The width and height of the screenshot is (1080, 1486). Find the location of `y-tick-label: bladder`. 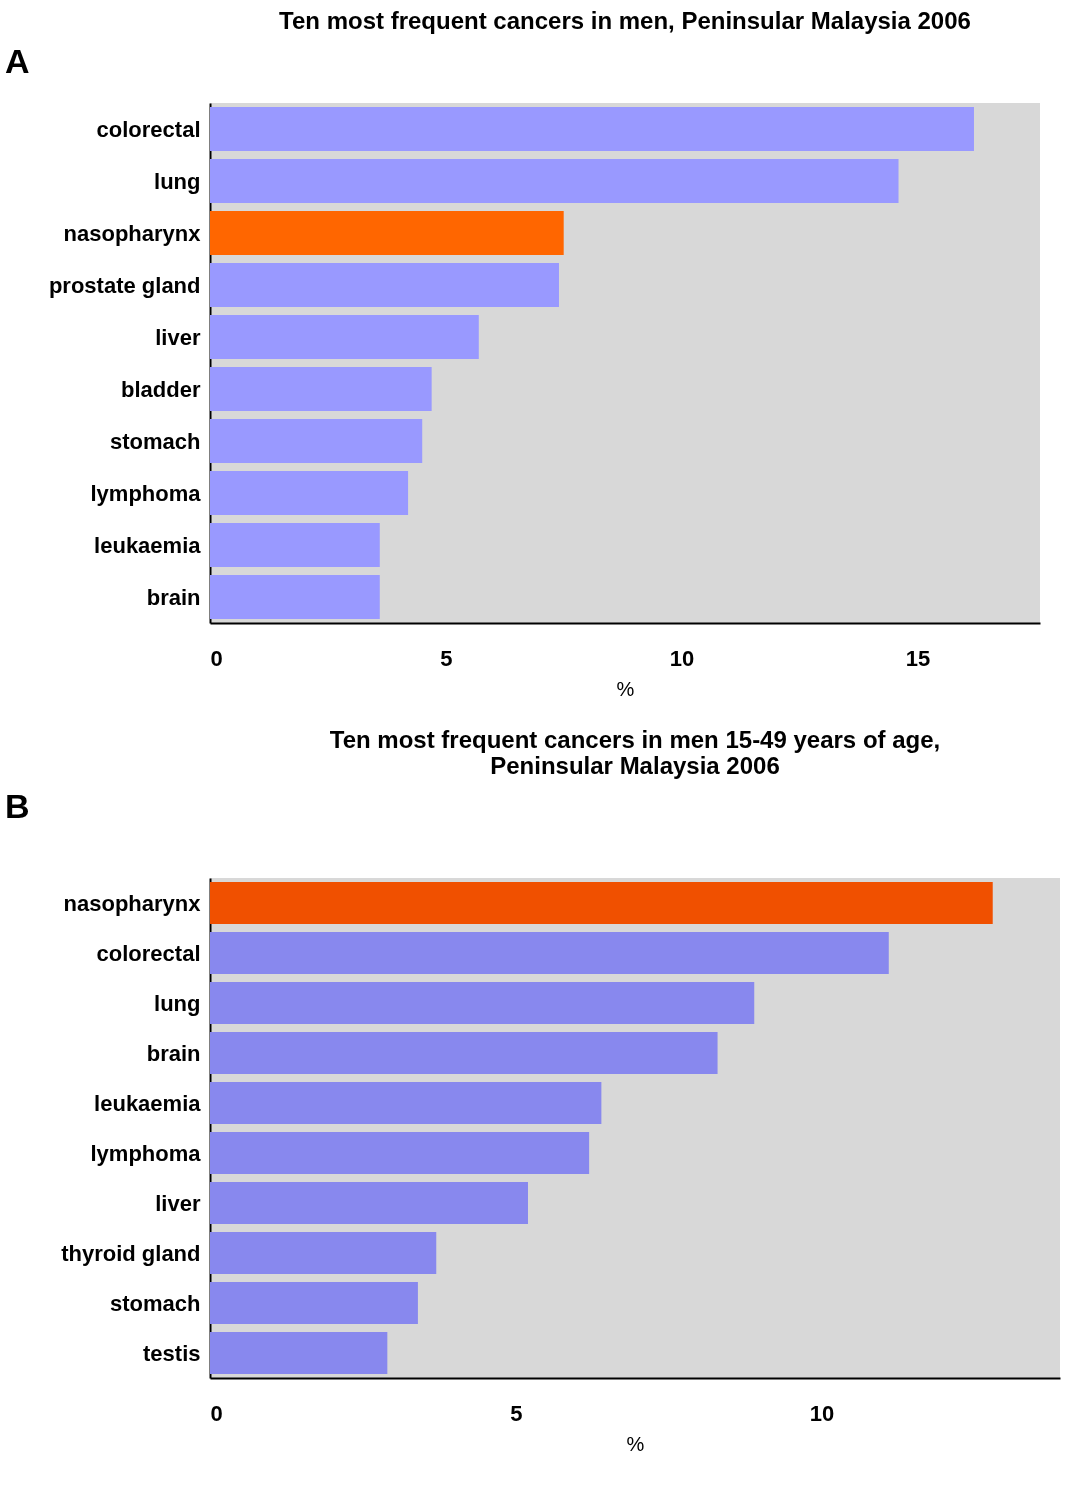

y-tick-label: bladder is located at coordinates (161, 389).